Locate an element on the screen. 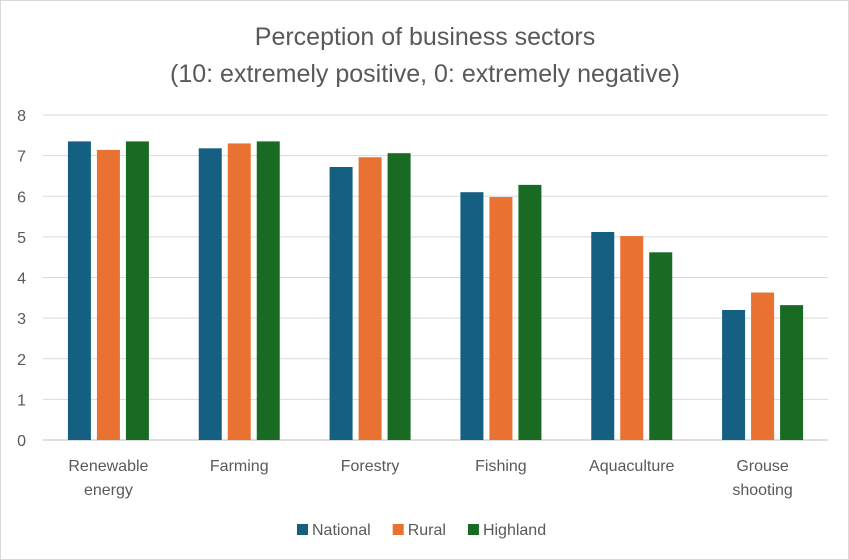  y-tick-label: 5 is located at coordinates (21, 238).